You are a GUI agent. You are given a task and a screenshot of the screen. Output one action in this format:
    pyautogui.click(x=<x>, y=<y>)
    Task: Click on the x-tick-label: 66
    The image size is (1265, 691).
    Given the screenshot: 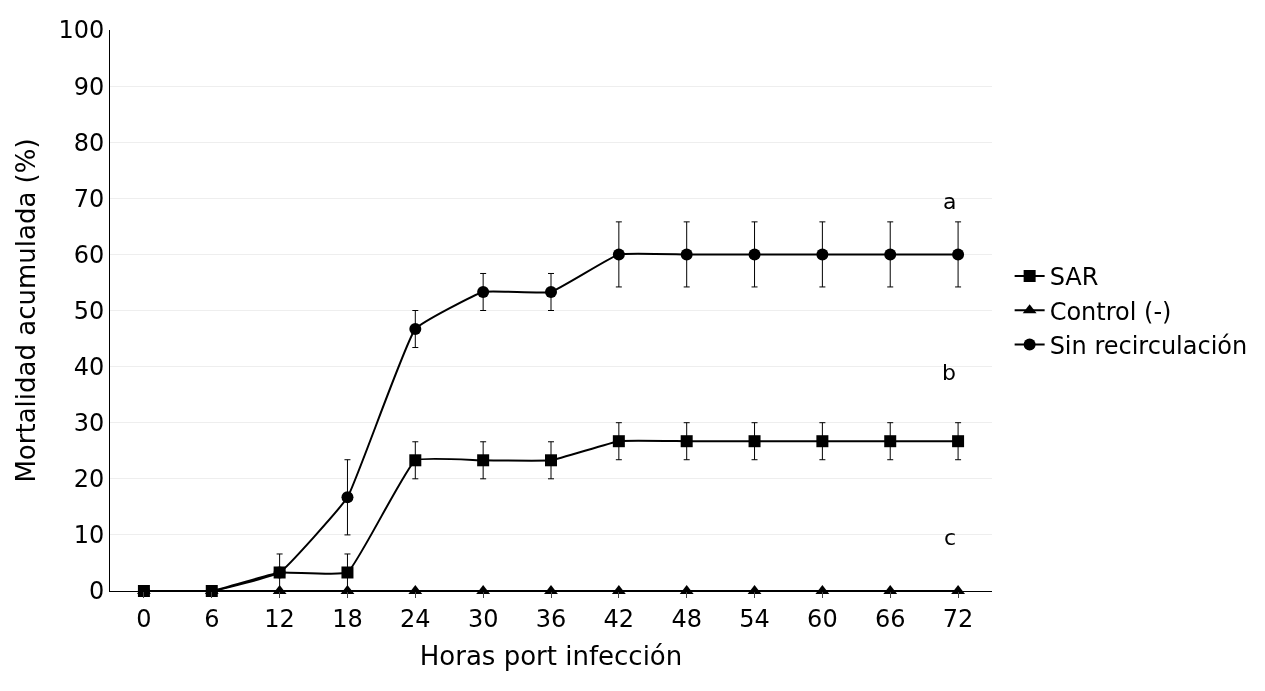 What is the action you would take?
    pyautogui.click(x=890, y=618)
    